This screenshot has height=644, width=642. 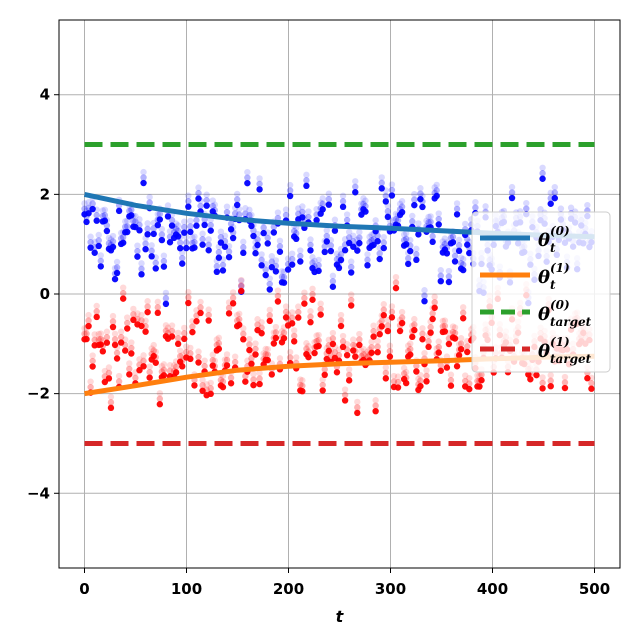 I want to click on legend-sup-target1: (1), so click(x=560, y=342).